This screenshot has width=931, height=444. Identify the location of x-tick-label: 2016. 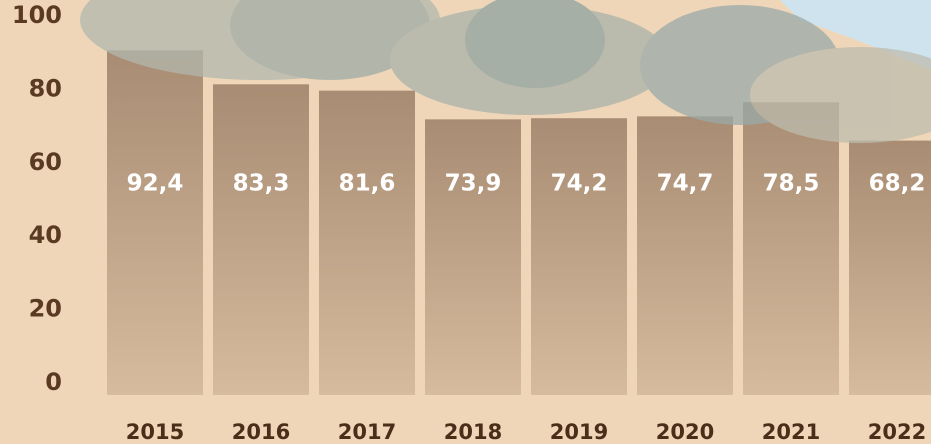
(261, 432).